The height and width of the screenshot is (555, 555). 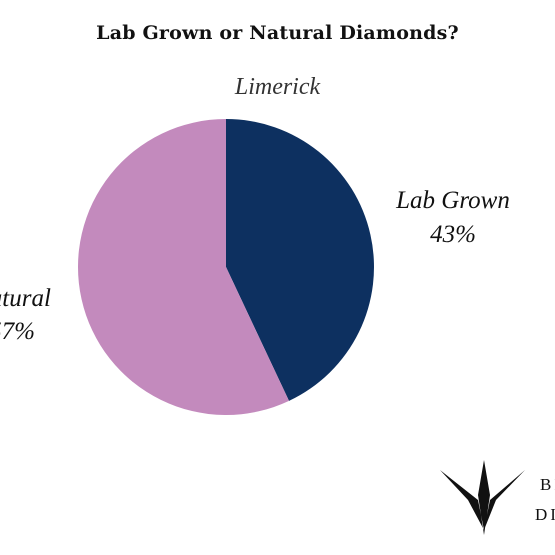 What do you see at coordinates (452, 200) in the screenshot?
I see `slice-label-lab-grown: Lab Grown` at bounding box center [452, 200].